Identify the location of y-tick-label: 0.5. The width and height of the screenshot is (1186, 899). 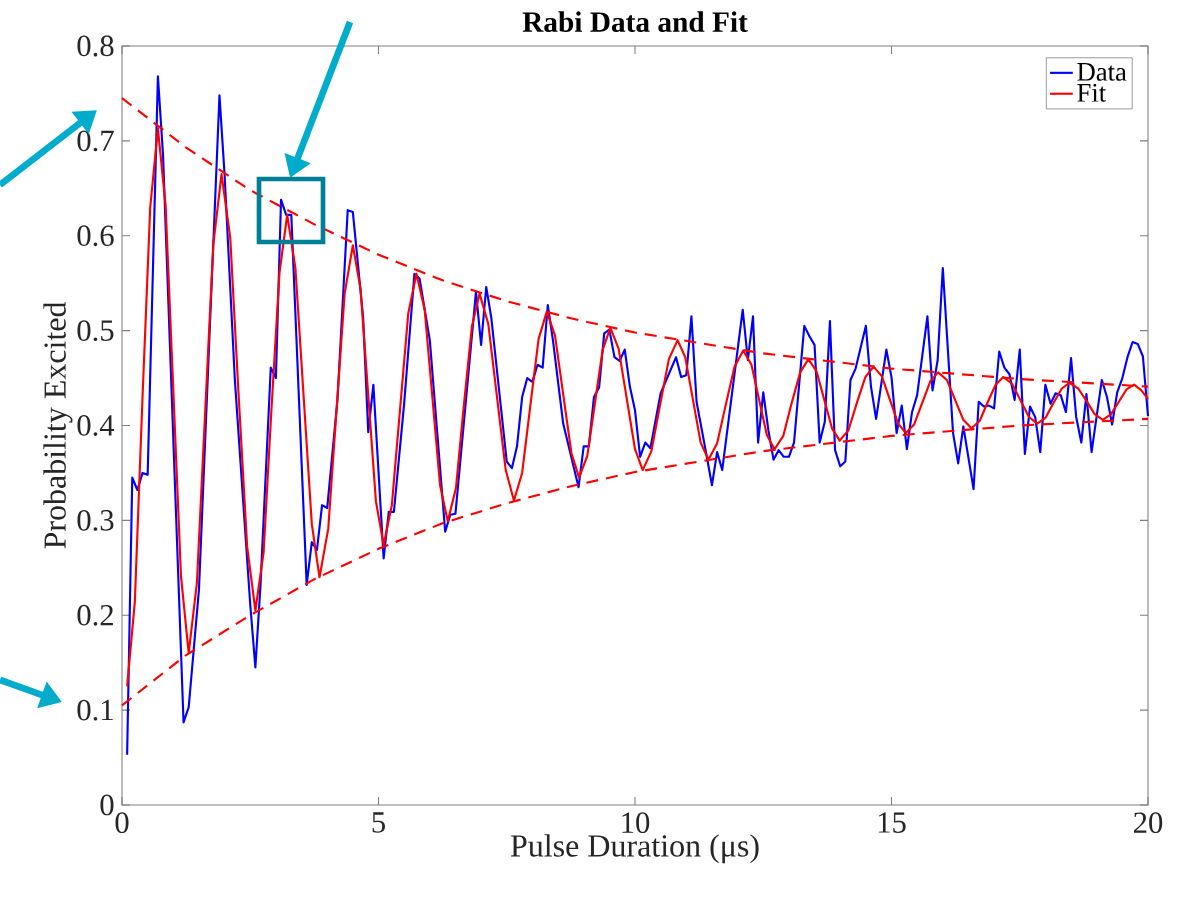
(95, 331).